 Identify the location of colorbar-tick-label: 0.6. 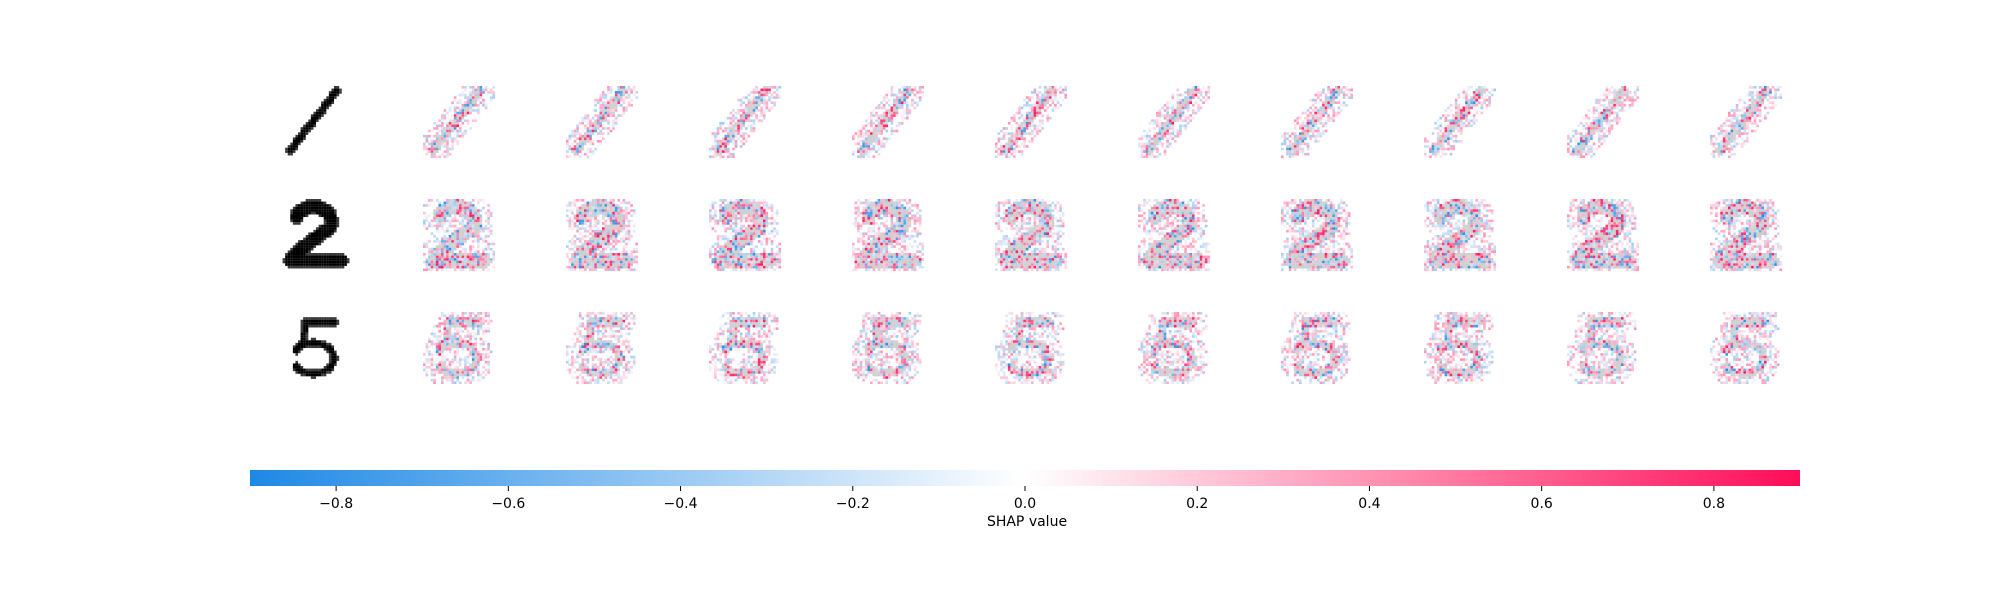
(1542, 504).